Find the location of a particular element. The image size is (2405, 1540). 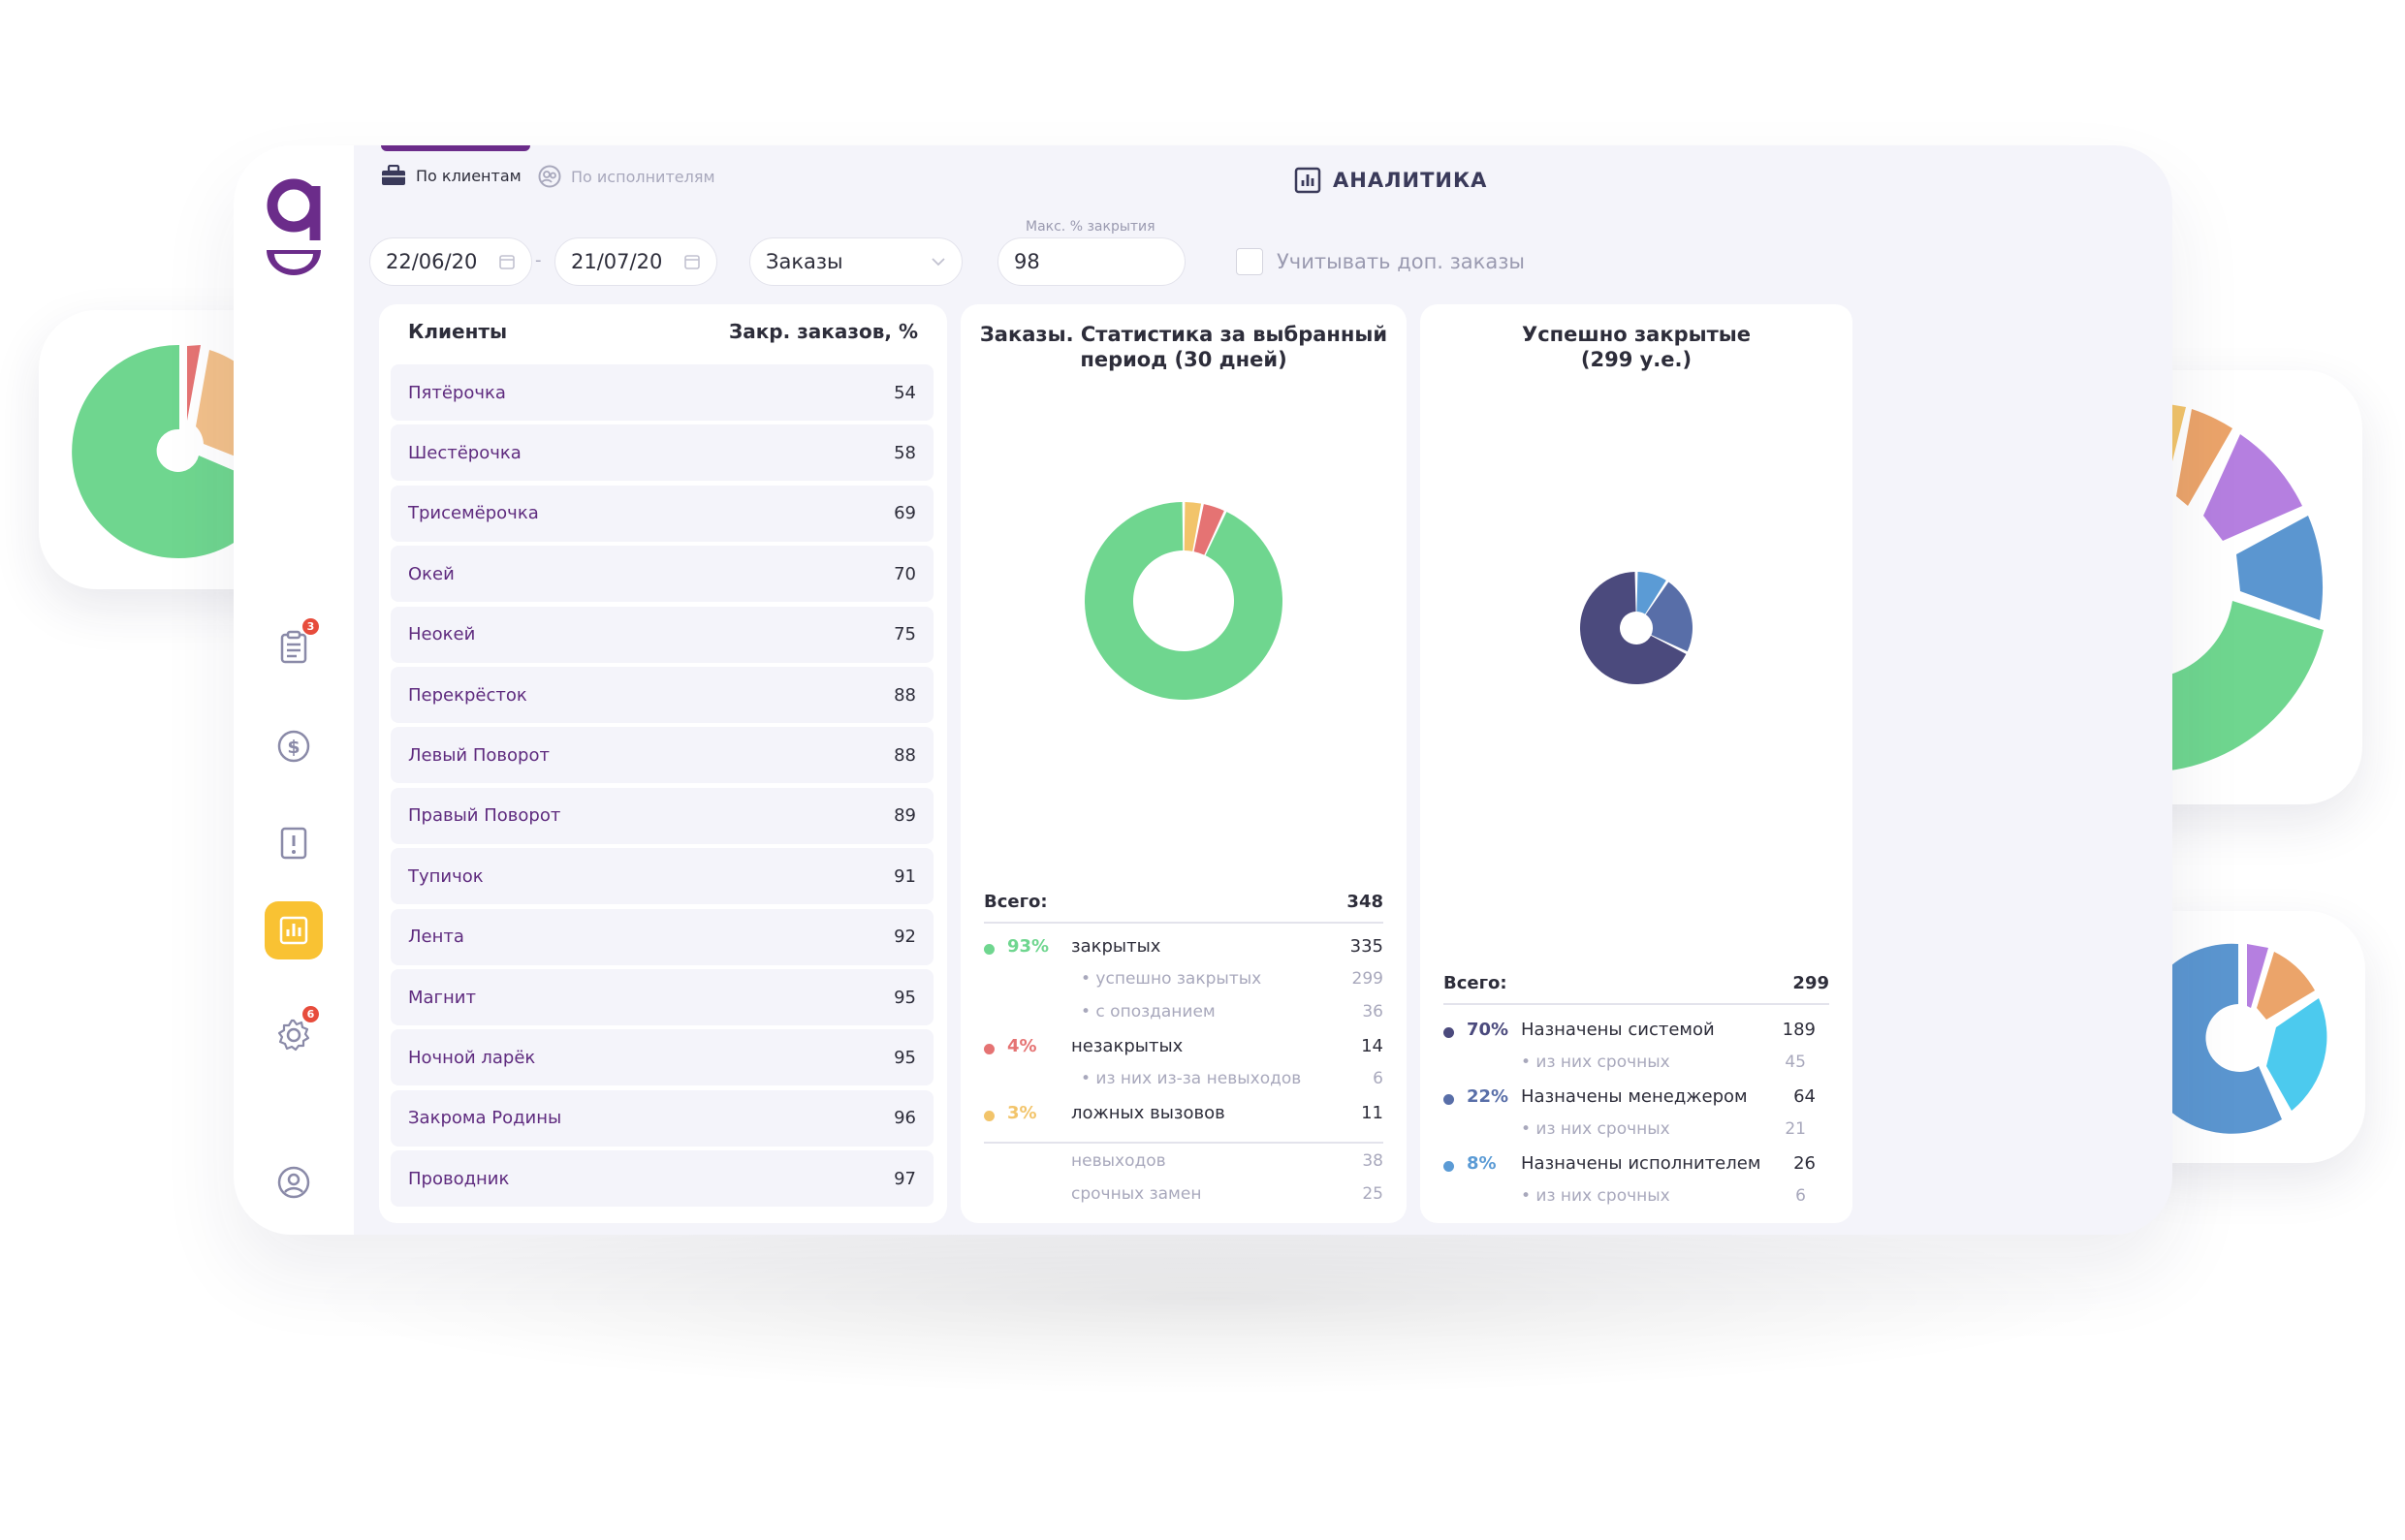

client-name: Перекрёсток is located at coordinates (467, 695).